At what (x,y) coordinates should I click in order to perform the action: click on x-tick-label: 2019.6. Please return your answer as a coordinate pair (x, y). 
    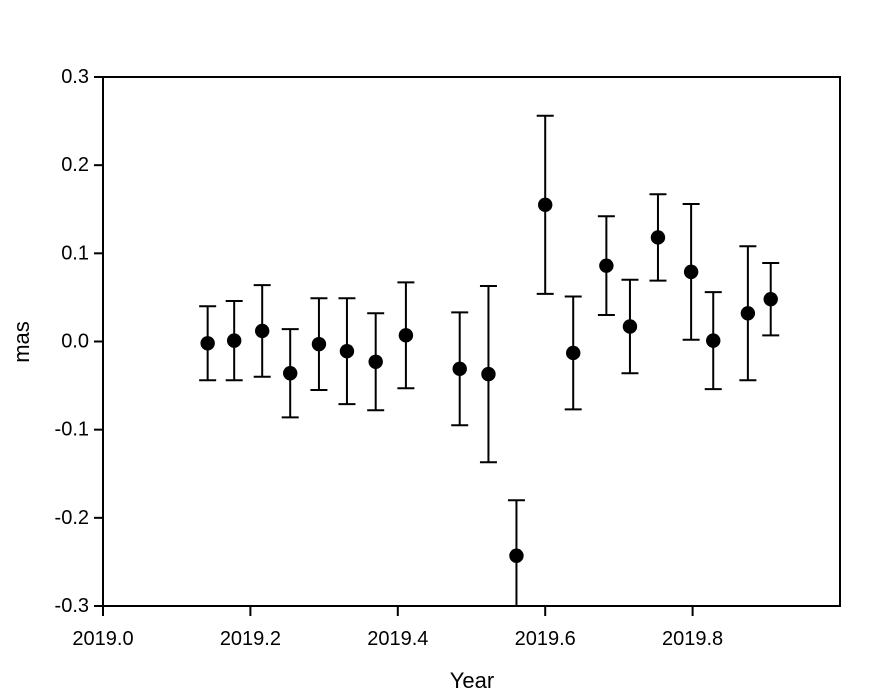
    Looking at the image, I should click on (545, 639).